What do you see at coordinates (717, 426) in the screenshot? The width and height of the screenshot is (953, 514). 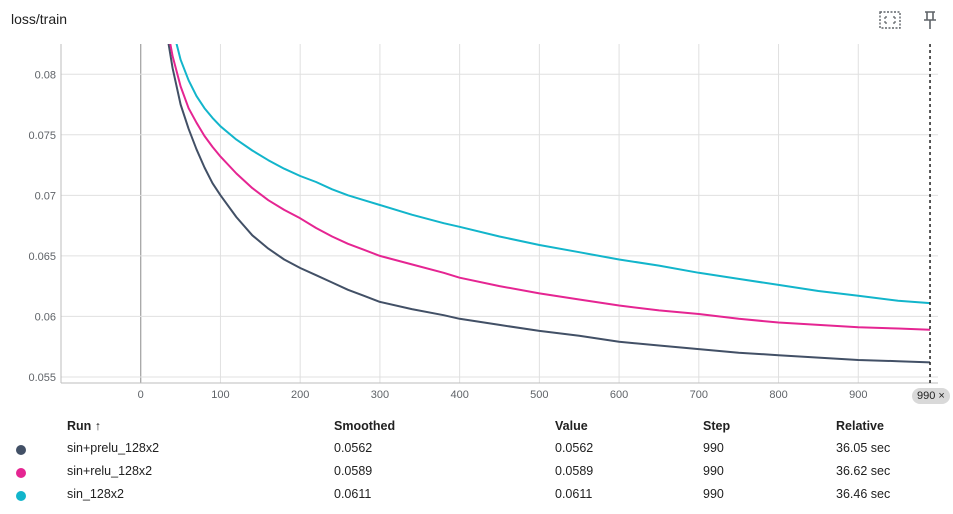 I see `header-step: Step` at bounding box center [717, 426].